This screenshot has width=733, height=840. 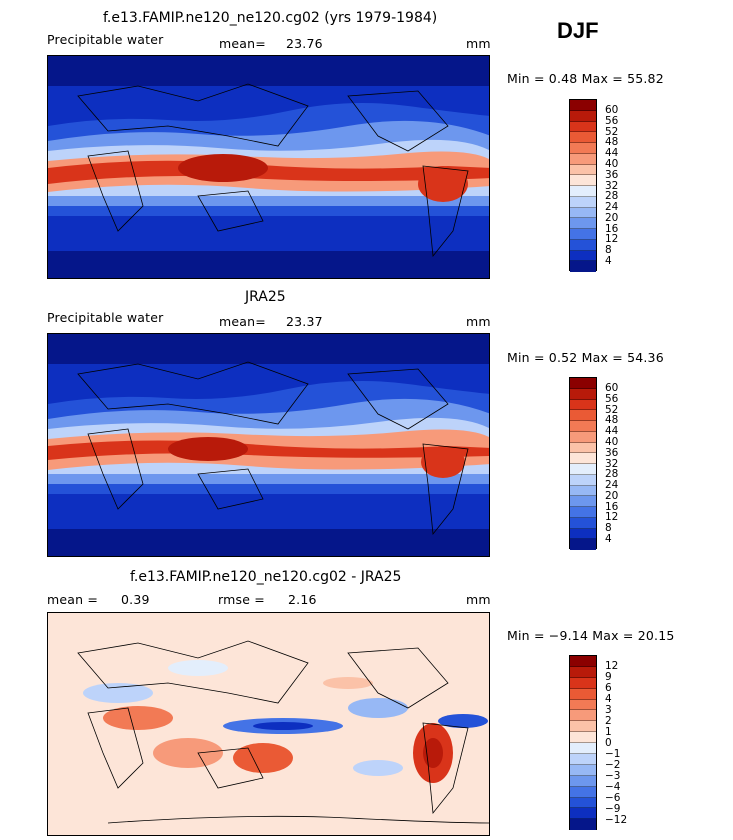 I want to click on panel2-title: JRA25, so click(x=265, y=297).